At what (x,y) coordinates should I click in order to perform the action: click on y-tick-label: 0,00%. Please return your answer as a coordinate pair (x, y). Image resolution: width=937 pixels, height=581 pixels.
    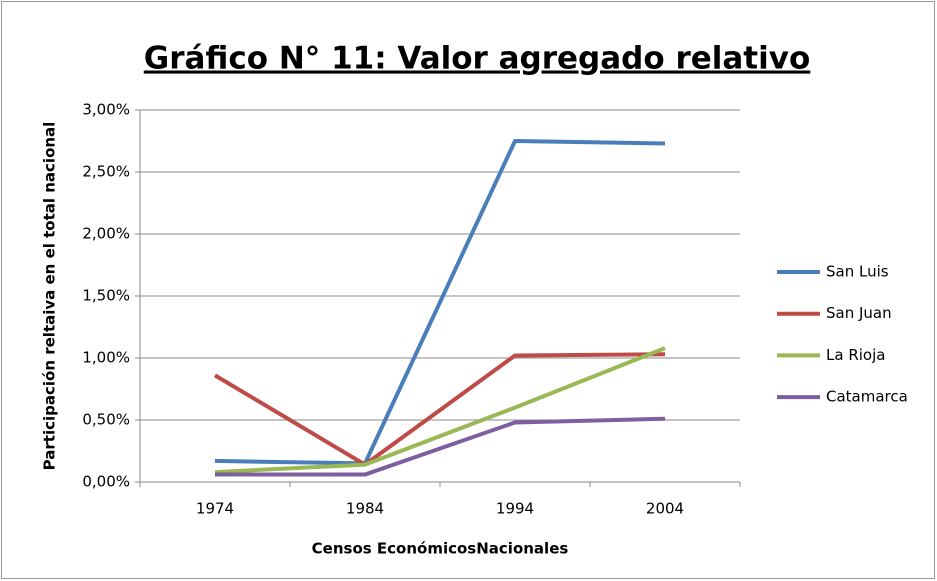
    Looking at the image, I should click on (106, 482).